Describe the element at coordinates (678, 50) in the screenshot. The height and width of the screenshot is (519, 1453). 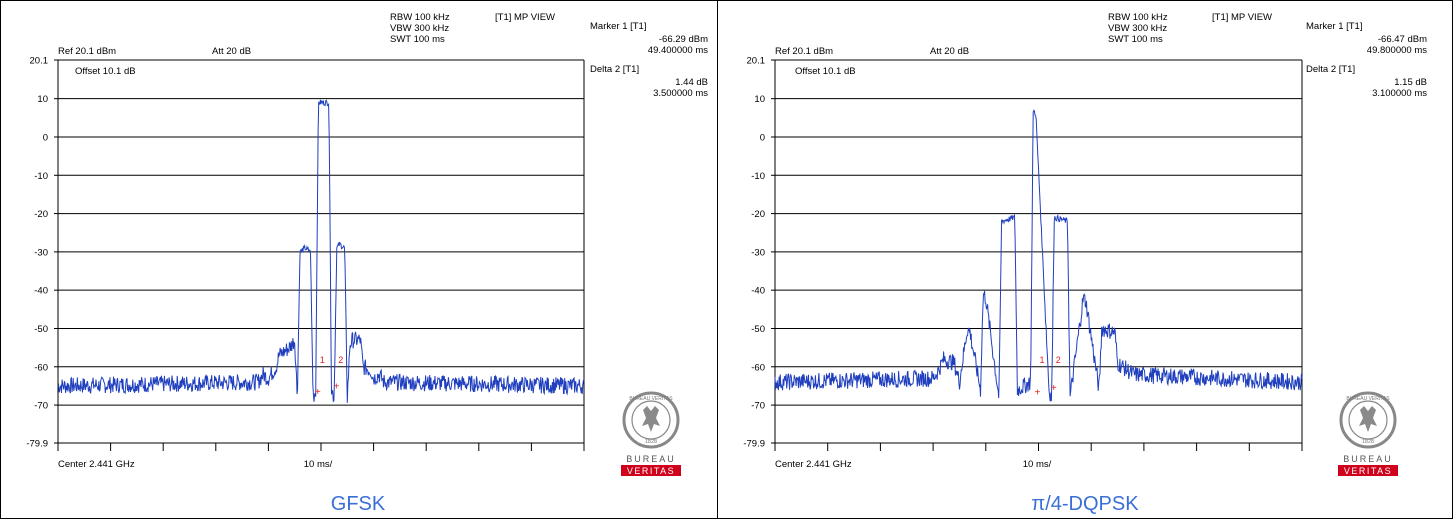
I see `marker1-time: 49.400000 ms` at that location.